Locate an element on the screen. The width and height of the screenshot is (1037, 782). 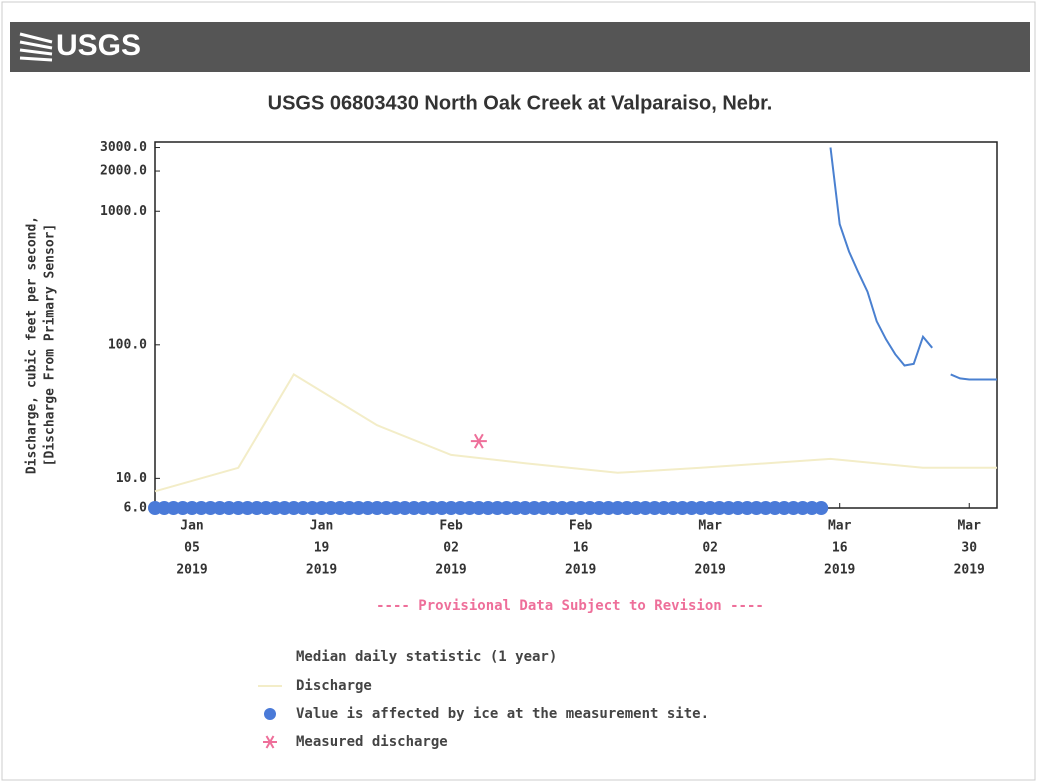
legend-title: Median daily statistic (1 year) is located at coordinates (426, 657).